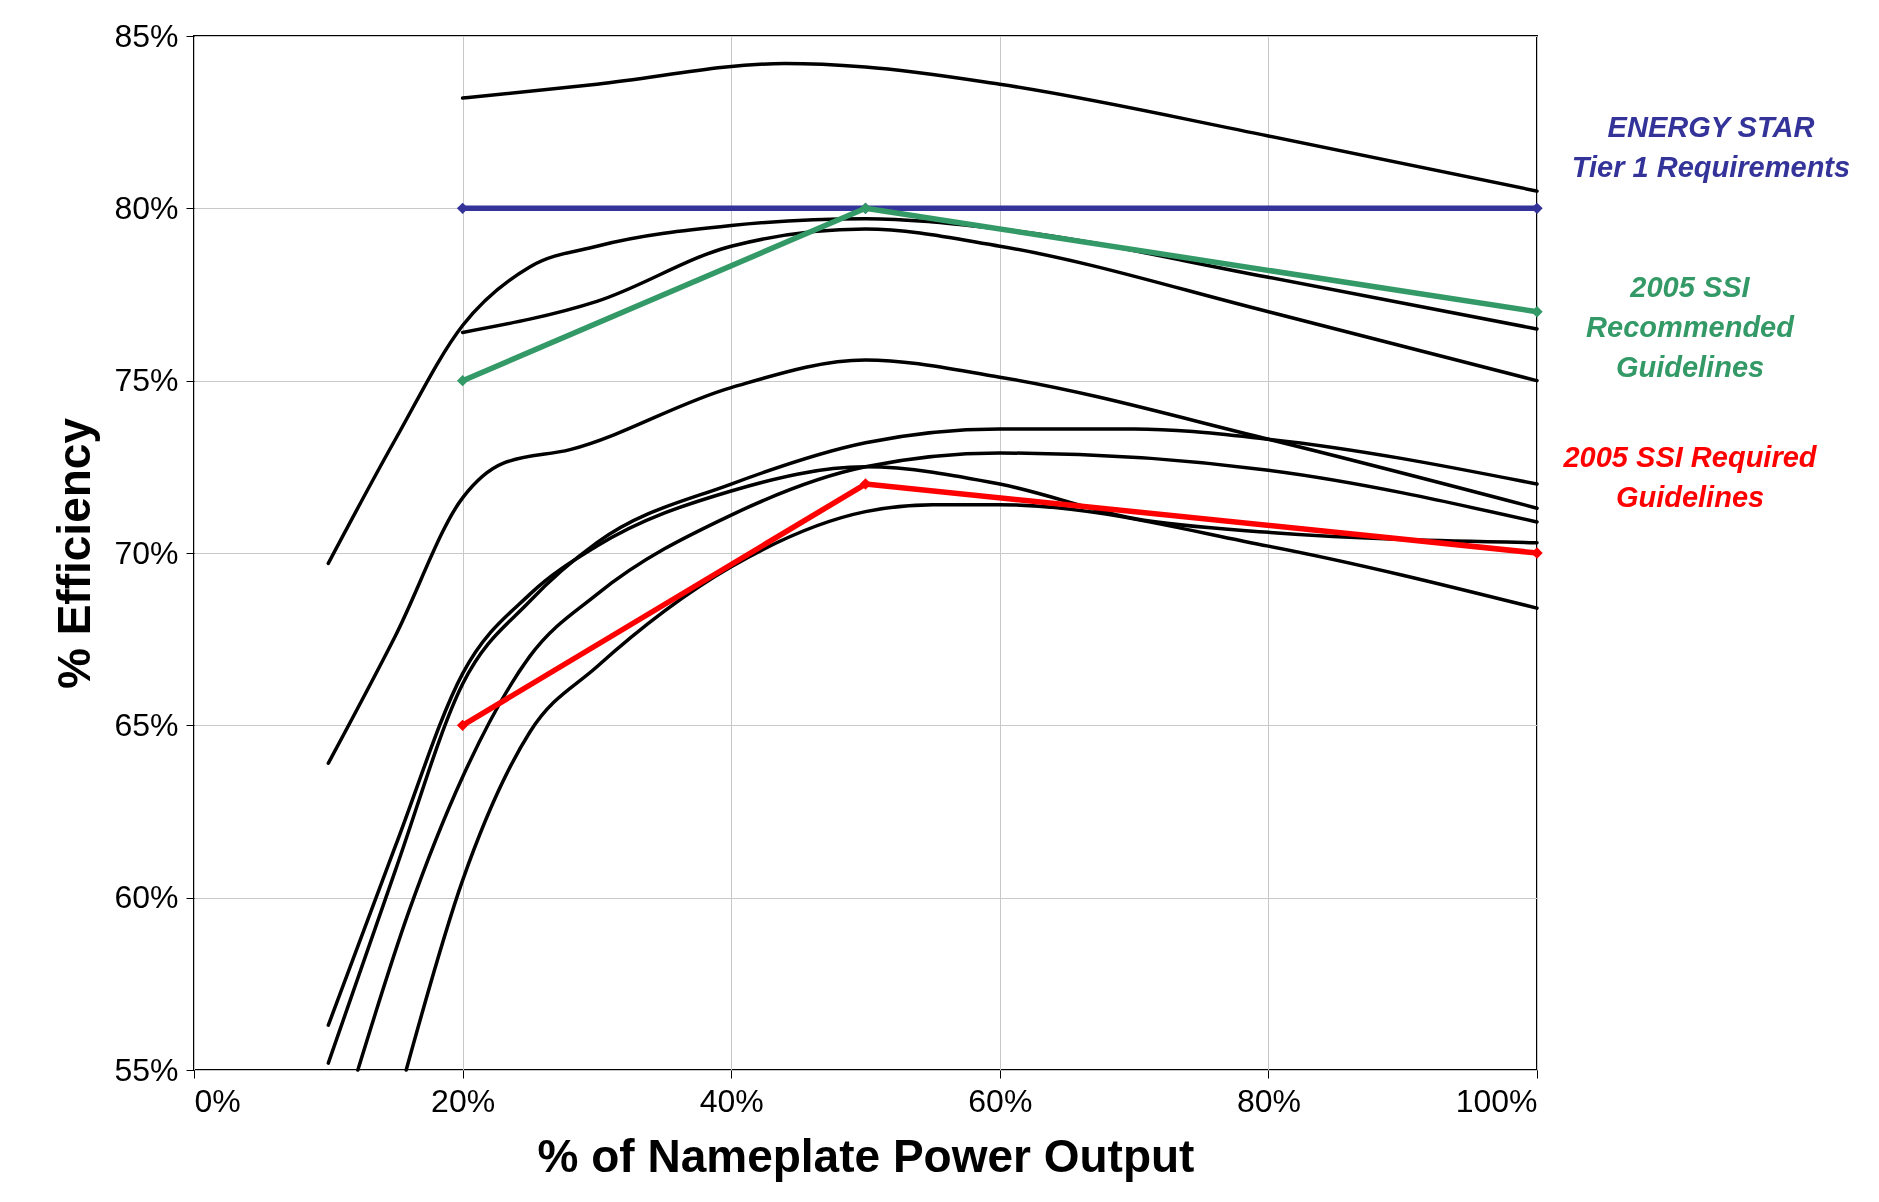 This screenshot has width=1879, height=1202. What do you see at coordinates (1690, 477) in the screenshot?
I see `series-label: 2005 SSI Required Guidelines` at bounding box center [1690, 477].